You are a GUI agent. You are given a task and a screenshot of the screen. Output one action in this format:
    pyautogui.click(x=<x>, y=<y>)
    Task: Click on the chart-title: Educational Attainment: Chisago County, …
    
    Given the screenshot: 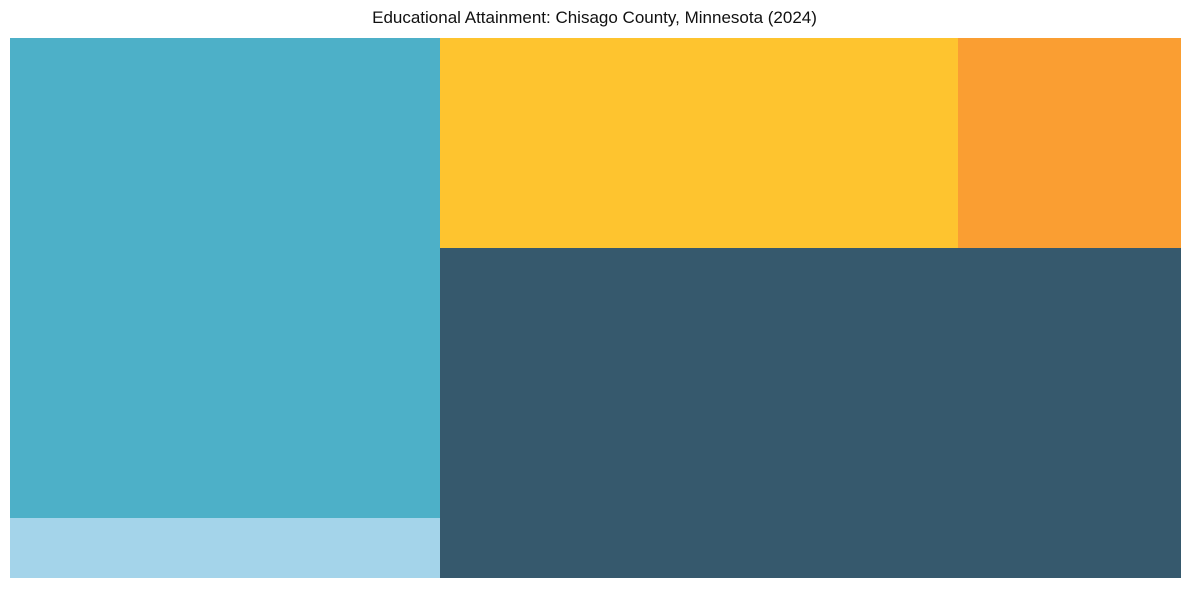 What is the action you would take?
    pyautogui.click(x=594, y=17)
    